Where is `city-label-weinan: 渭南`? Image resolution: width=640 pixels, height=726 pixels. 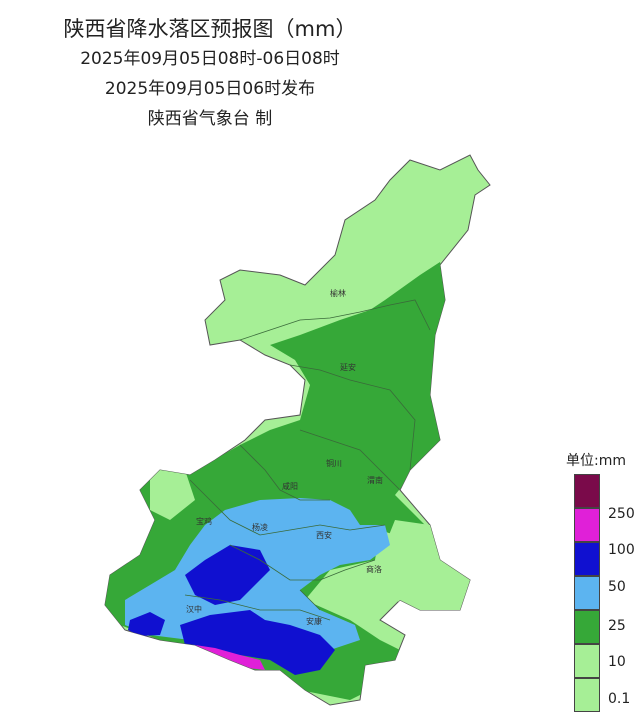 city-label-weinan: 渭南 is located at coordinates (375, 480).